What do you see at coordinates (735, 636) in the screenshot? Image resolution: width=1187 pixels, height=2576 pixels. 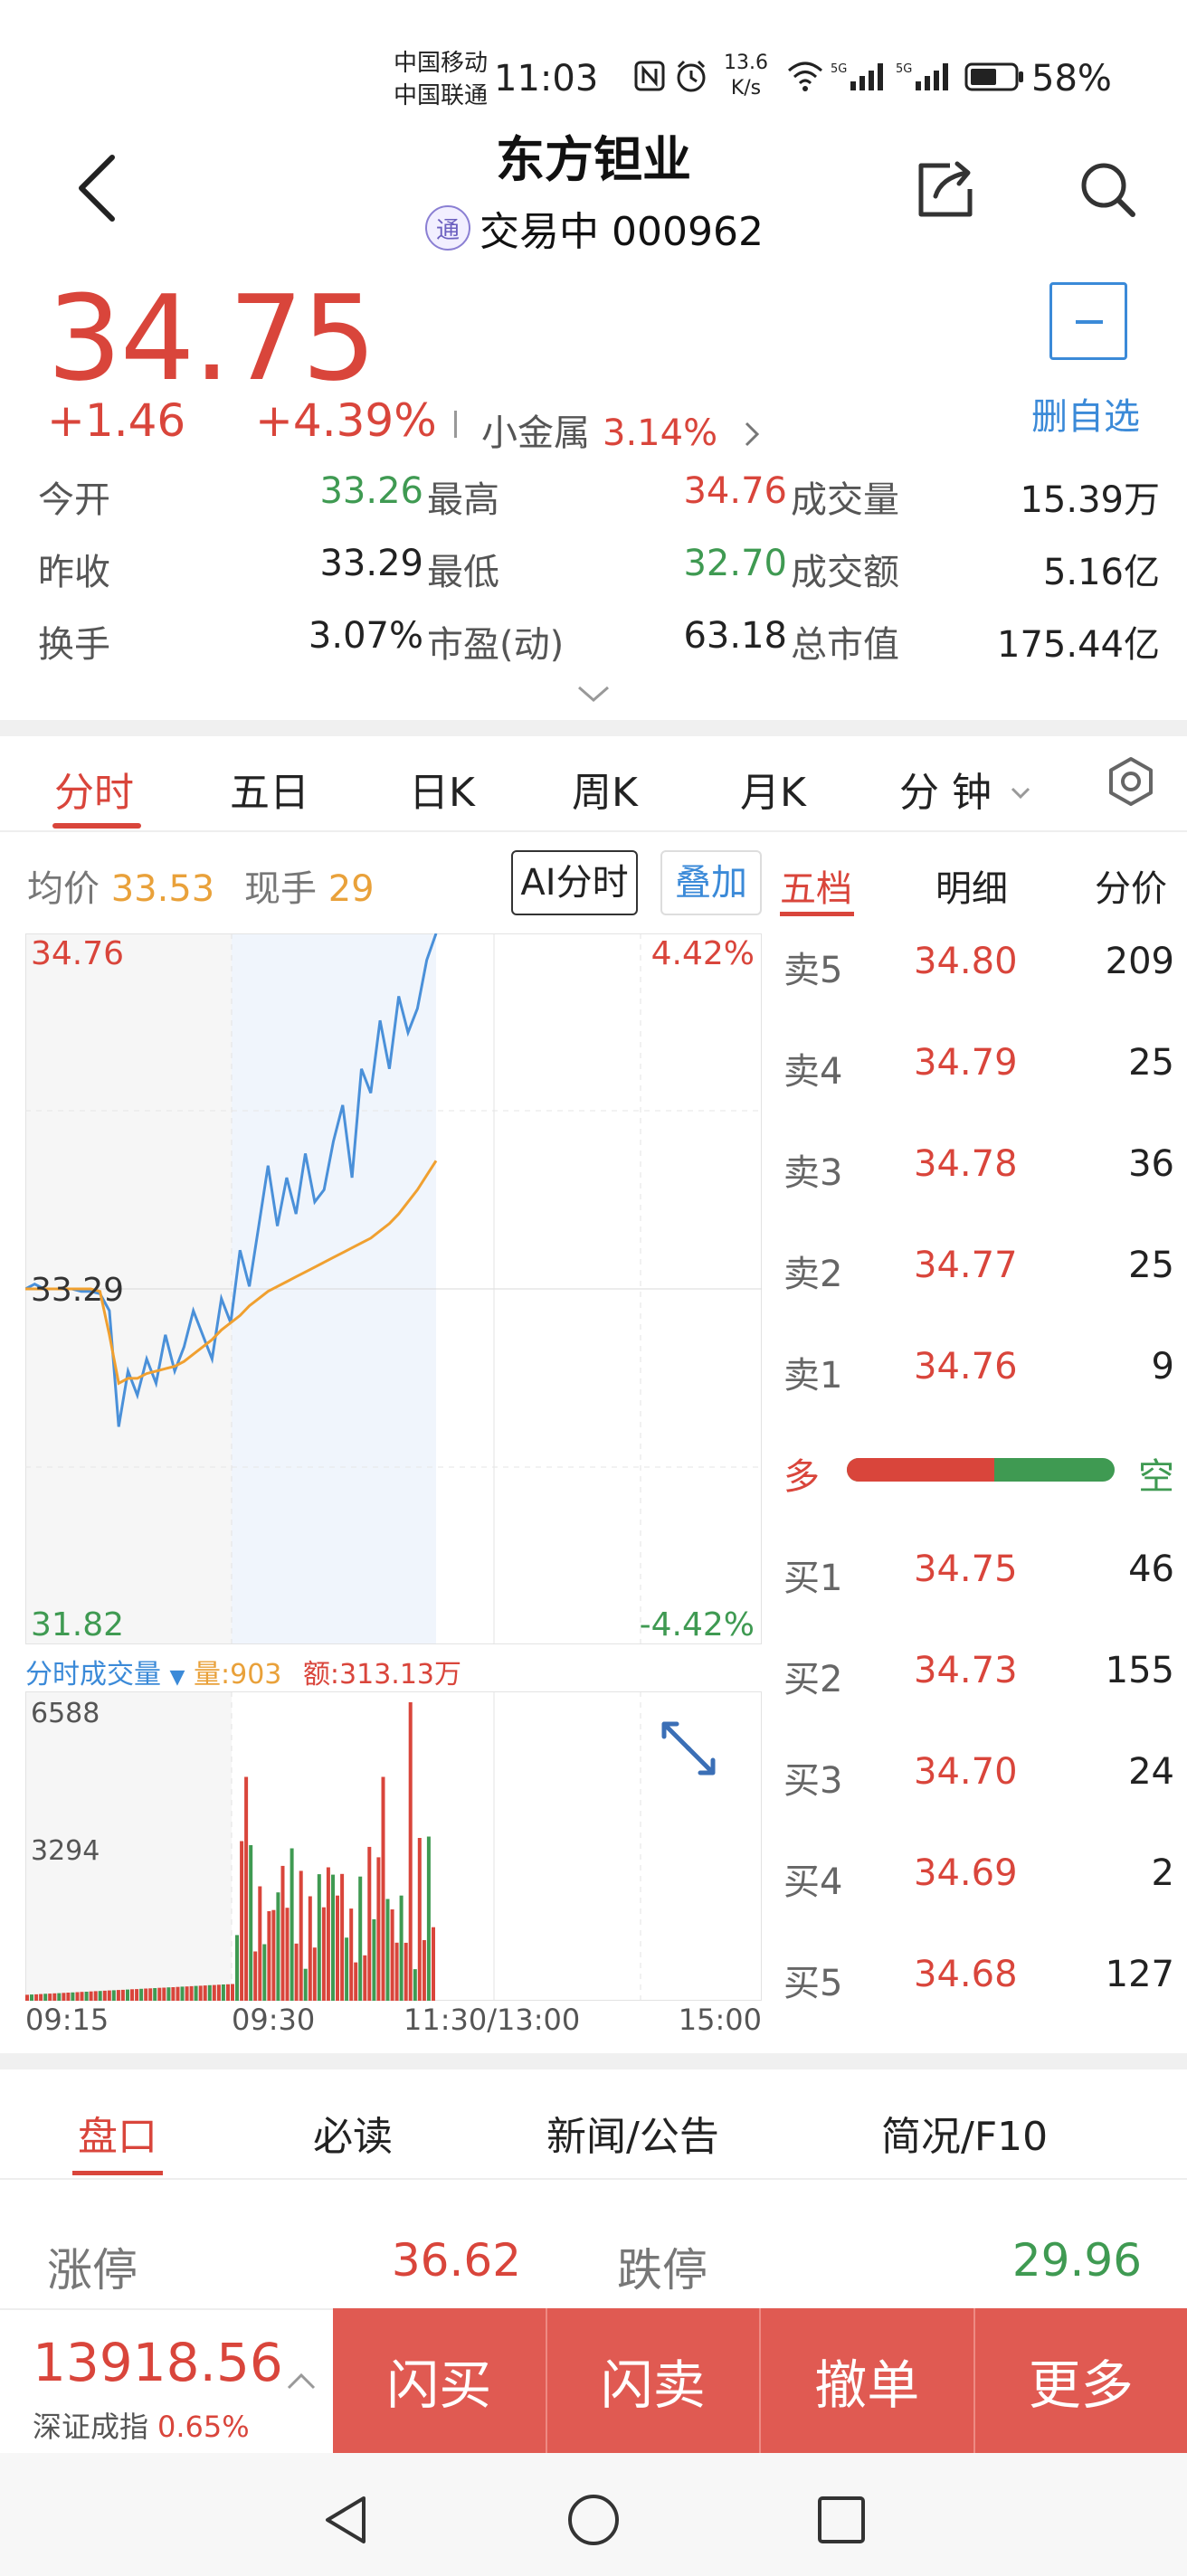 I see `stat-value: 63.18` at bounding box center [735, 636].